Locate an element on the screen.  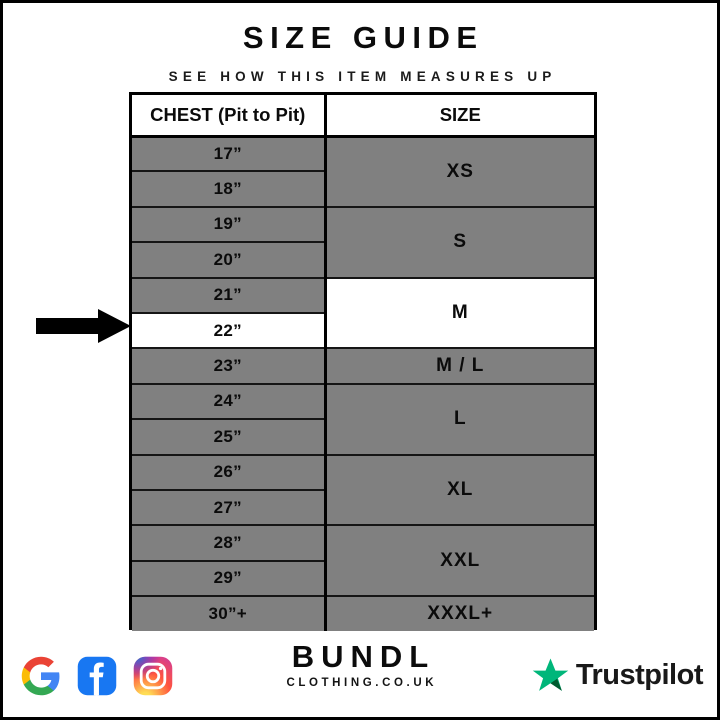
chest-measurement-cell: 25” is located at coordinates (229, 437).